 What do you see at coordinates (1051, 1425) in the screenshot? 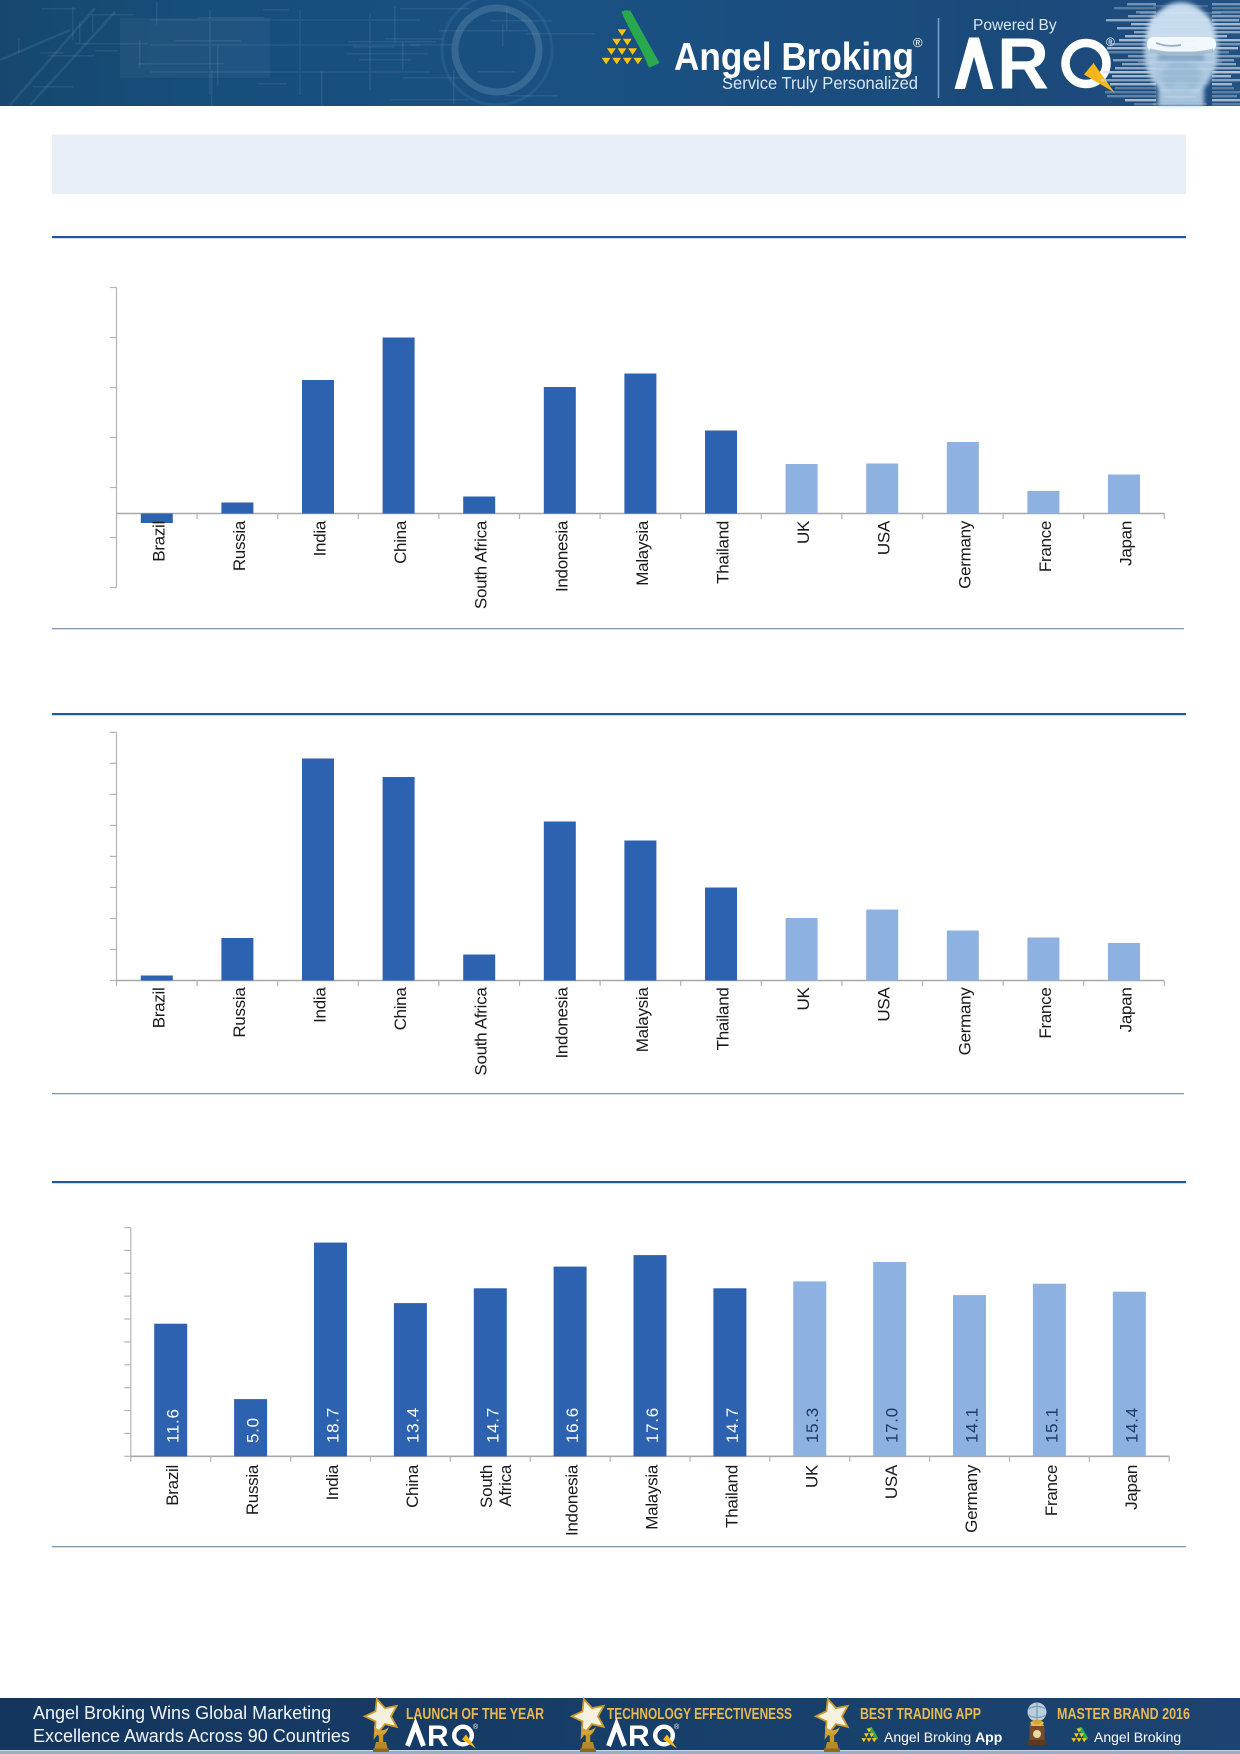
I see `svg-text: 15.1` at bounding box center [1051, 1425].